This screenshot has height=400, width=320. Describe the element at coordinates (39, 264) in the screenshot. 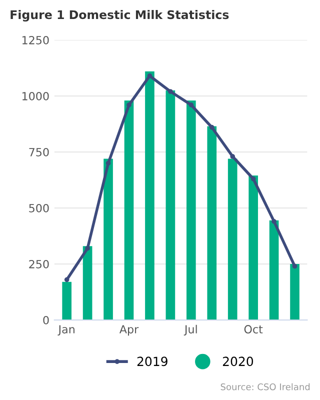

I see `y-tick-label: 250` at that location.